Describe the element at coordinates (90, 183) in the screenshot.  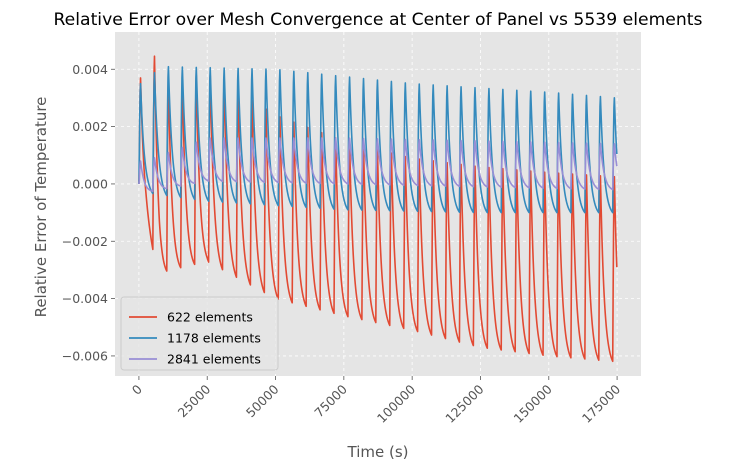
I see `y-tick-label: 0.000` at that location.